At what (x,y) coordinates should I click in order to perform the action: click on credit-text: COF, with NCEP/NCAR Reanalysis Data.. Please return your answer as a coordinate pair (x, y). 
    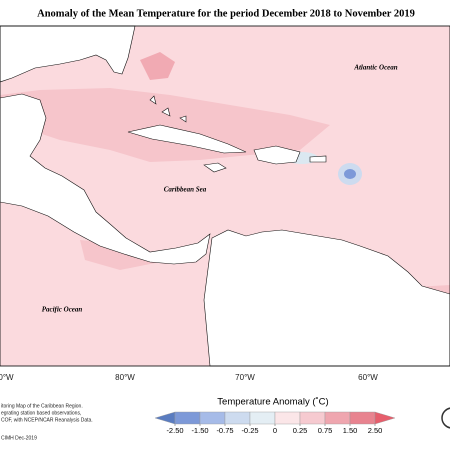
    Looking at the image, I should click on (47, 420).